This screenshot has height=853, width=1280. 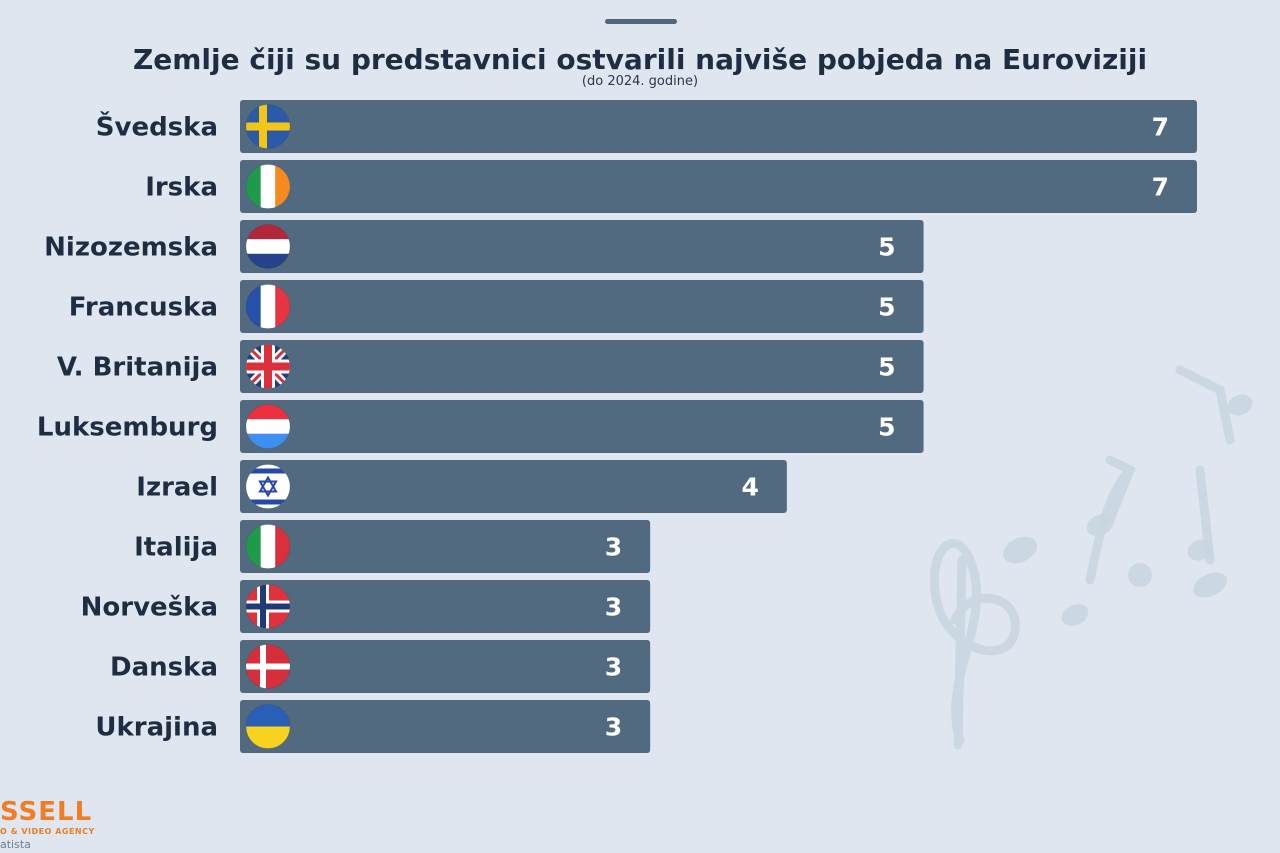 I want to click on agency-logo: SSELL, so click(x=46, y=812).